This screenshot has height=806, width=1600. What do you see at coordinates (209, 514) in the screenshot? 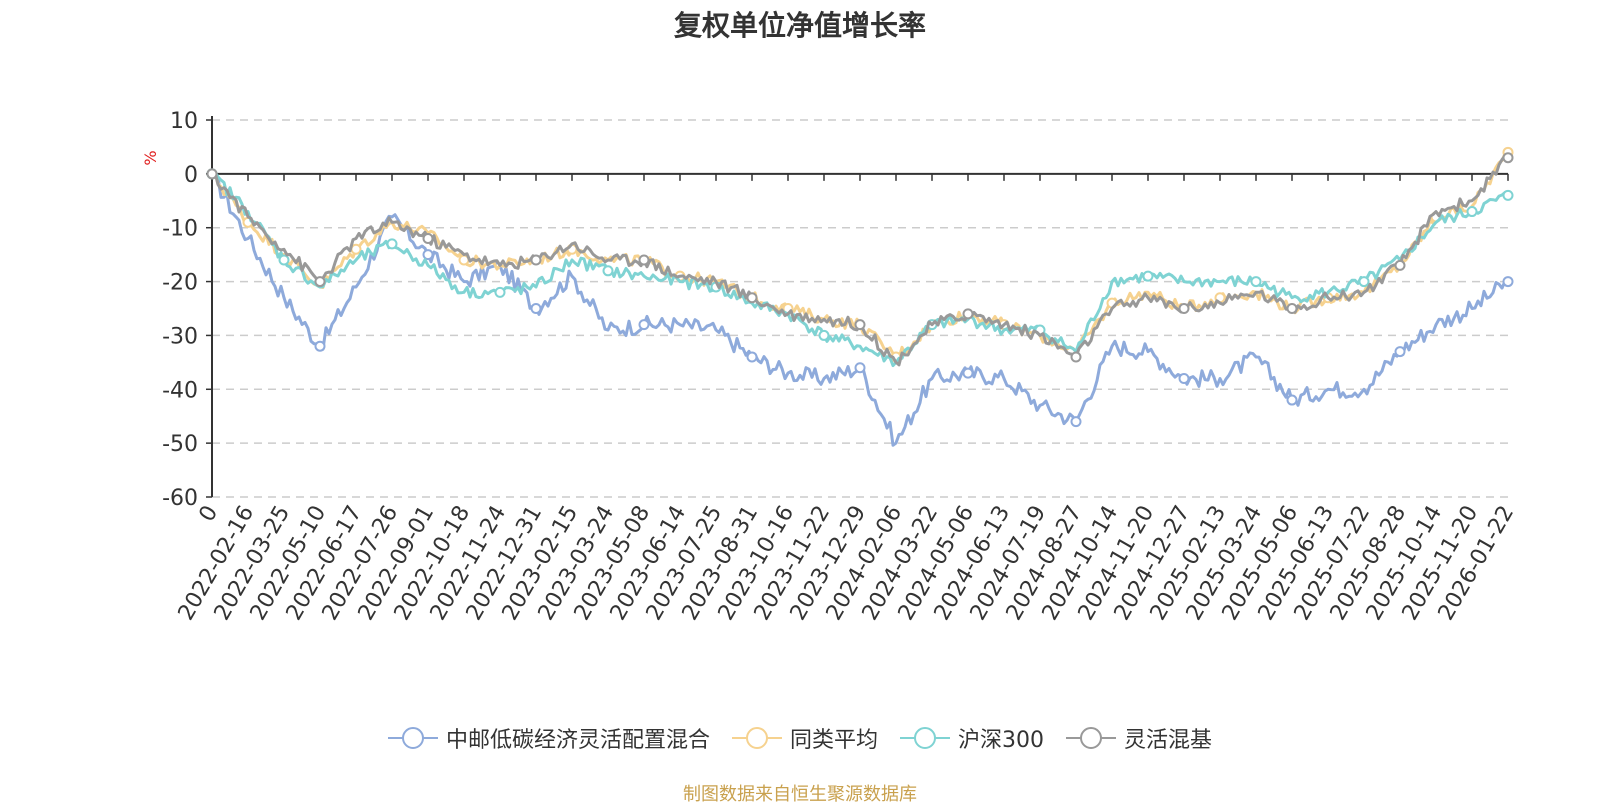
I see `x-tick-label: 0` at bounding box center [209, 514].